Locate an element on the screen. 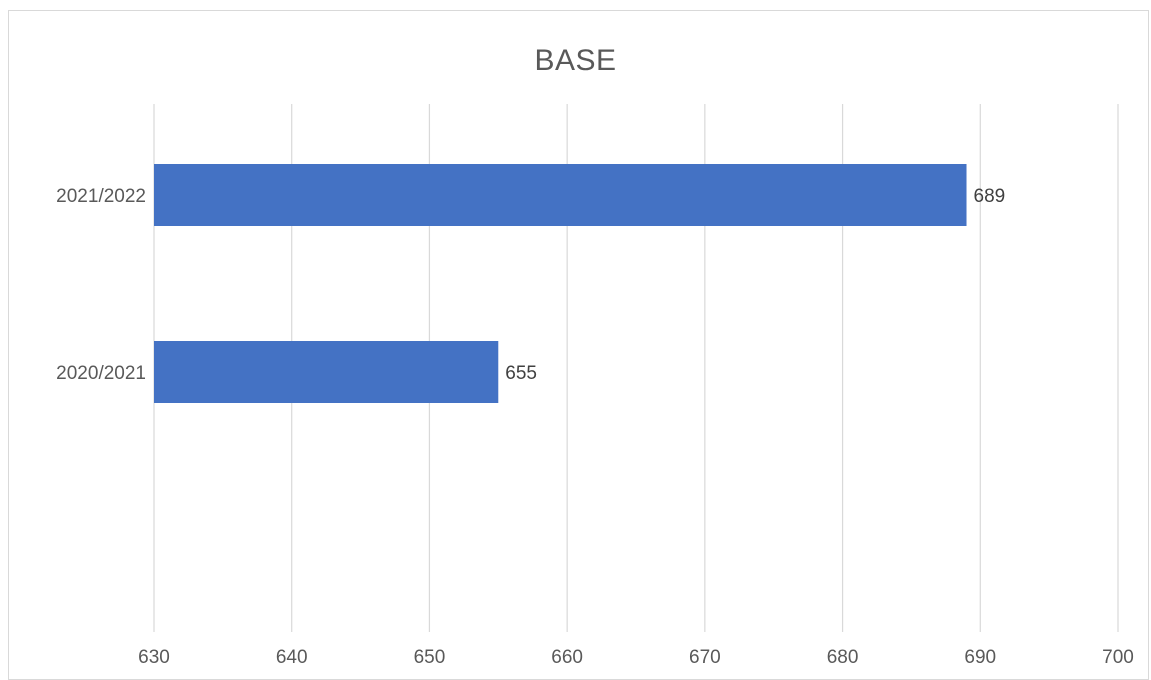  x-tick-label: 630 is located at coordinates (154, 657).